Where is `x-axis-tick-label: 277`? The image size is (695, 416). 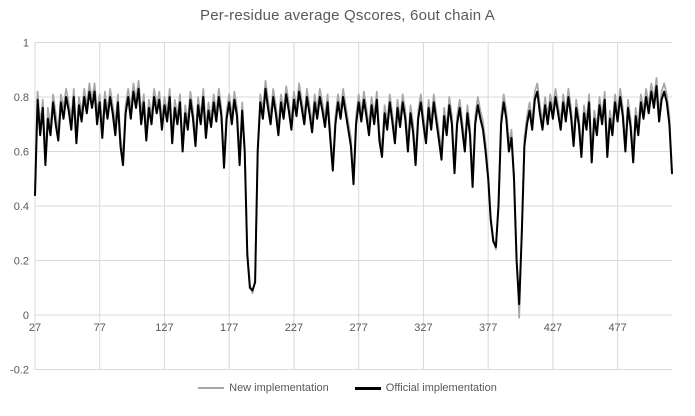 x-axis-tick-label: 277 is located at coordinates (358, 328).